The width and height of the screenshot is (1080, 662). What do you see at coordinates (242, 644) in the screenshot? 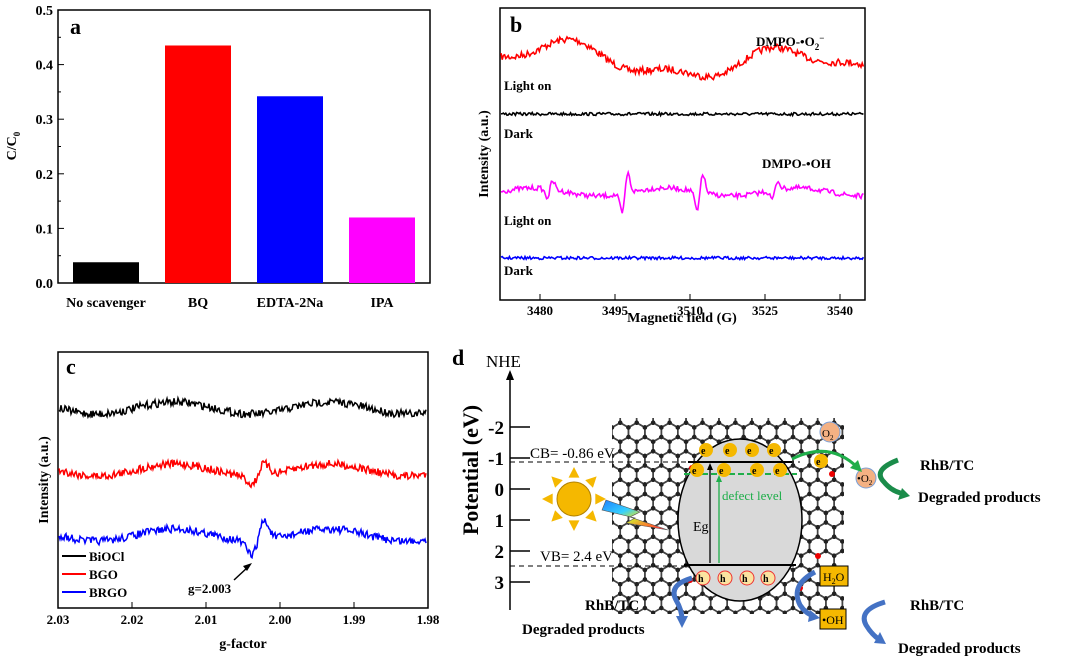
I see `x-axis-label: g-factor` at bounding box center [242, 644].